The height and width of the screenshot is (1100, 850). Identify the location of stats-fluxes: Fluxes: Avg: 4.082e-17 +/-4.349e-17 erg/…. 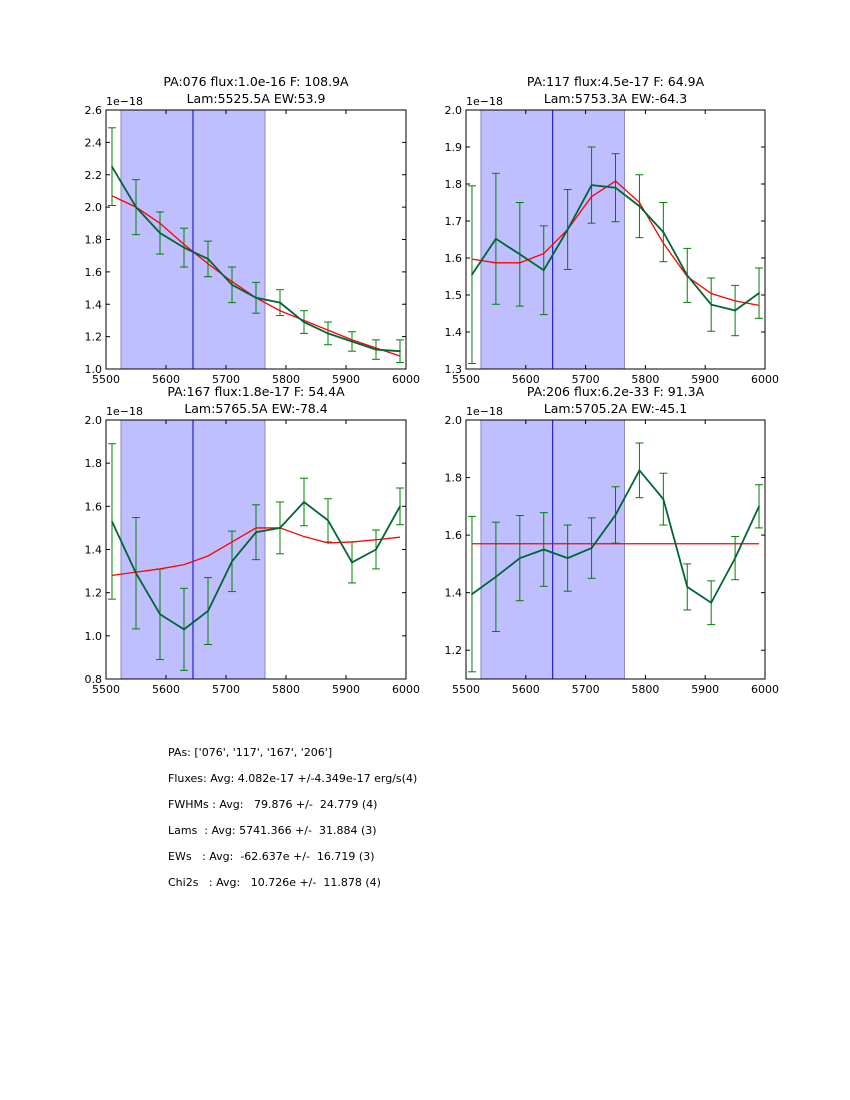
(293, 778).